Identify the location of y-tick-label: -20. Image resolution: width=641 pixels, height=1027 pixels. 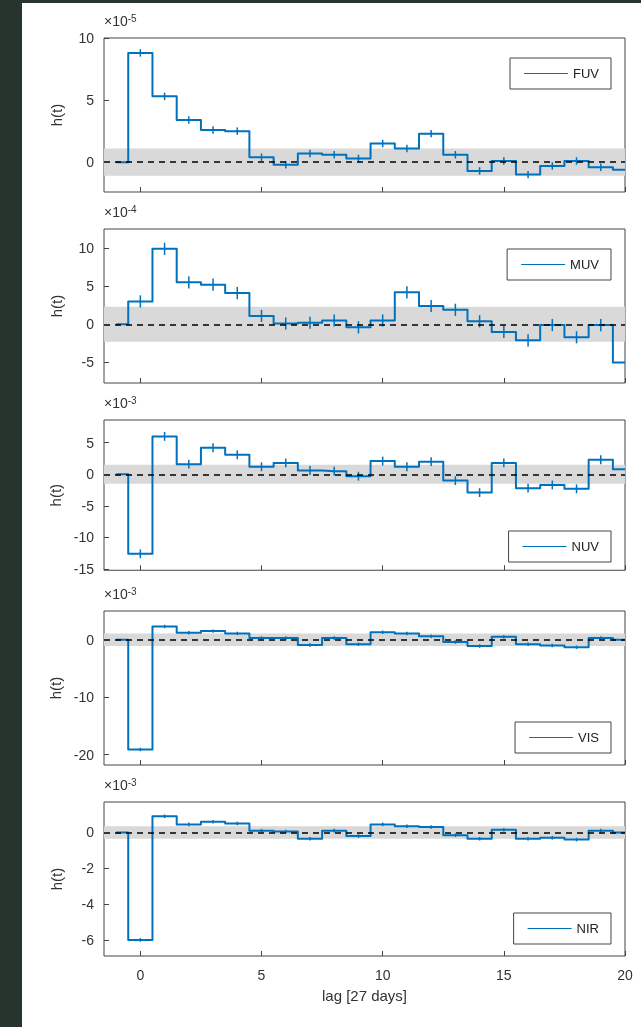
(84, 754).